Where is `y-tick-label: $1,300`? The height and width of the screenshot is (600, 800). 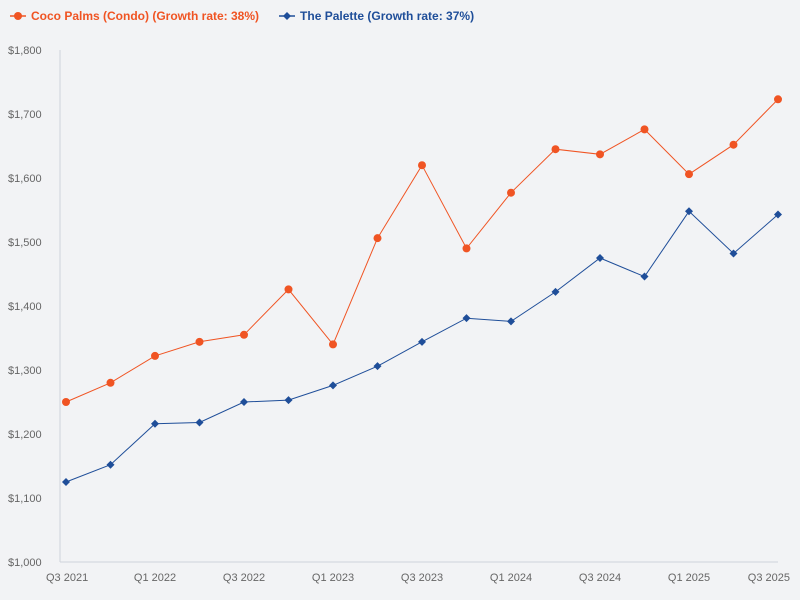 y-tick-label: $1,300 is located at coordinates (25, 371).